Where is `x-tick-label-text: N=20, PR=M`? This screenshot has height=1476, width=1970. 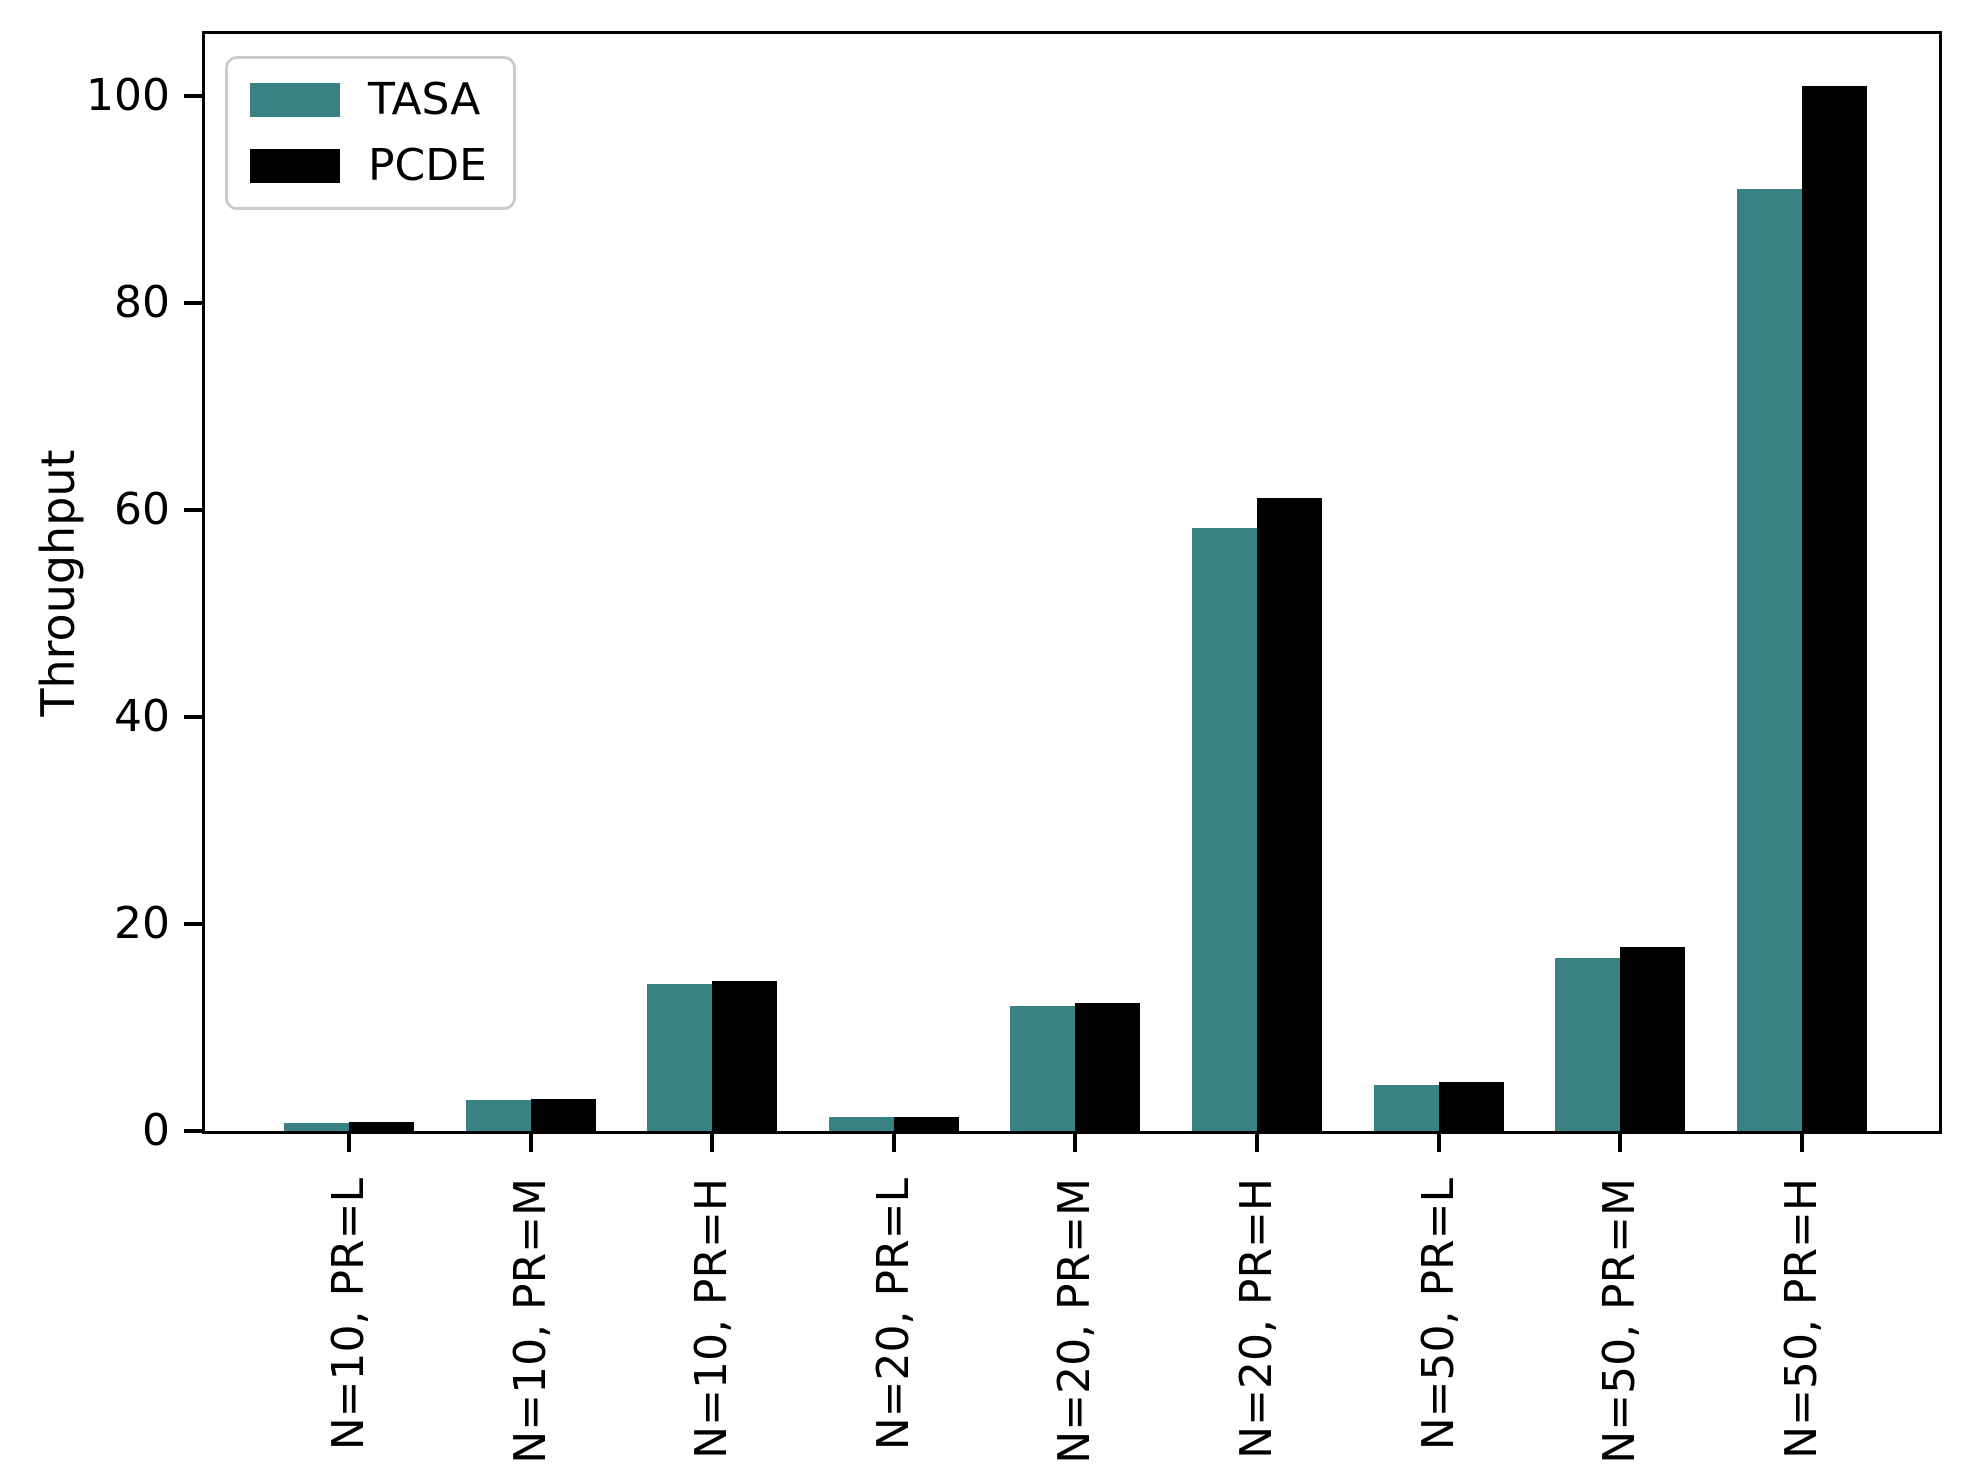 x-tick-label-text: N=20, PR=M is located at coordinates (1074, 1321).